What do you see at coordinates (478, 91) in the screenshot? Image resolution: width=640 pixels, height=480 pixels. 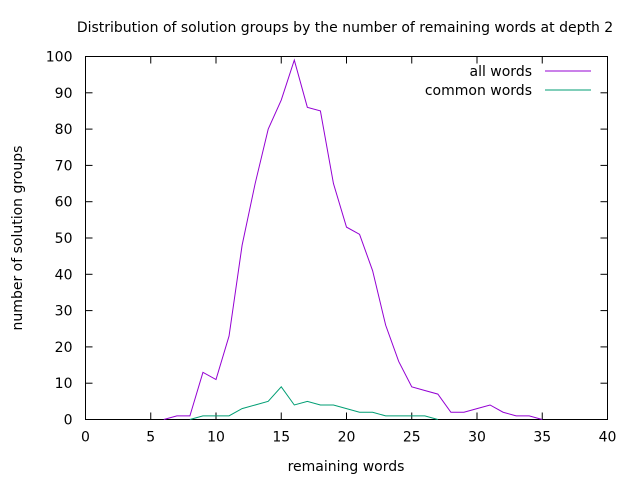 I see `legend-label-common-words: common words` at bounding box center [478, 91].